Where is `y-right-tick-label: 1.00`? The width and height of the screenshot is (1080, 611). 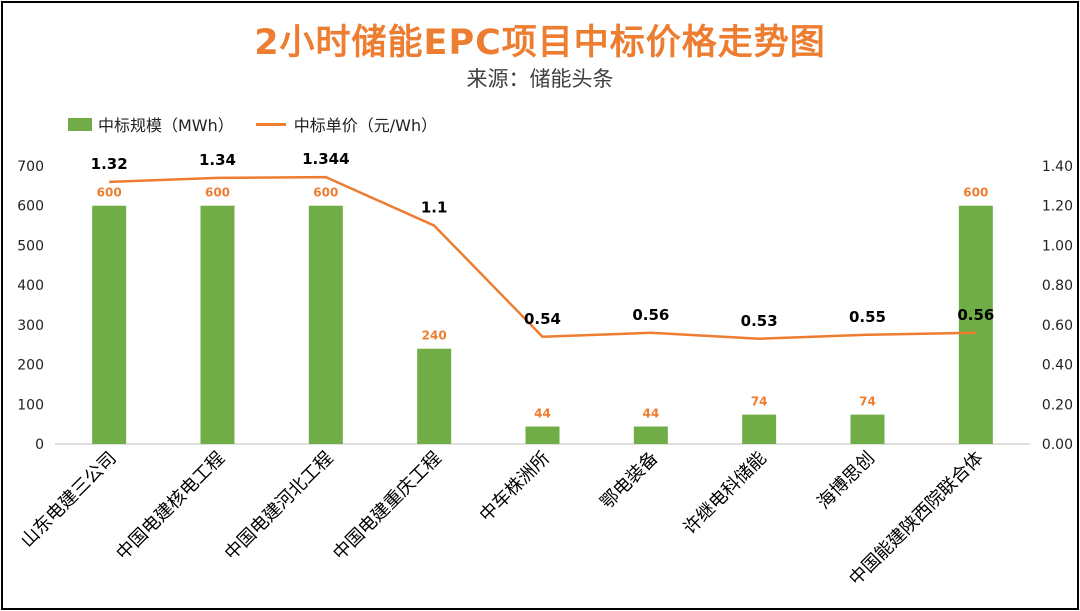 y-right-tick-label: 1.00 is located at coordinates (1057, 246).